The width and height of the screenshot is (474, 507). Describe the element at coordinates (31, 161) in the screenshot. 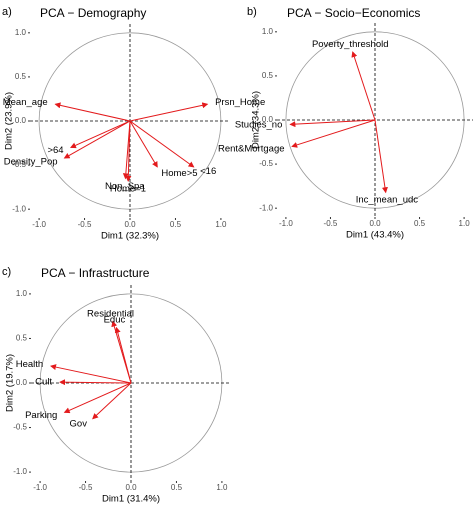

I see `arrow-label: Density_Pop` at that location.